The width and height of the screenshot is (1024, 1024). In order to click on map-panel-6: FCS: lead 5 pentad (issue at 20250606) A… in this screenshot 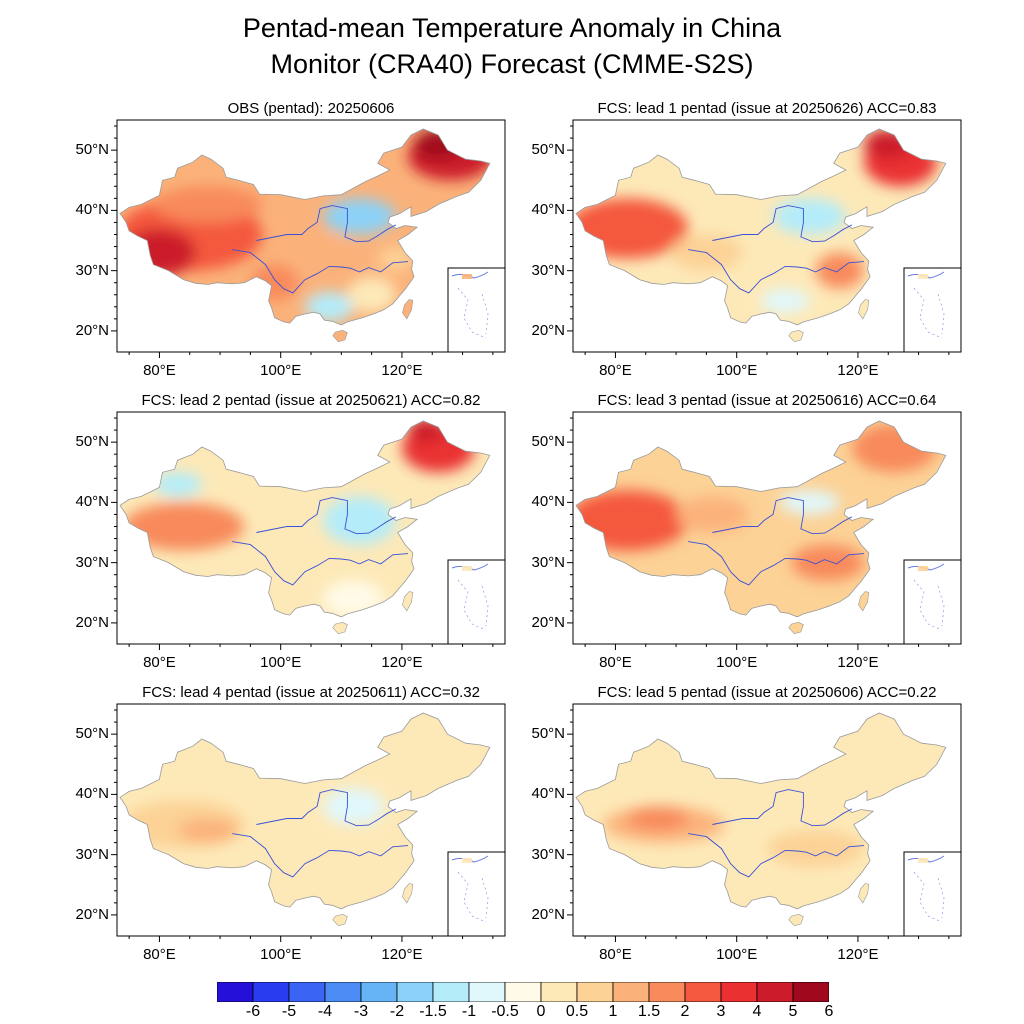, I will do `click(746, 823)`.